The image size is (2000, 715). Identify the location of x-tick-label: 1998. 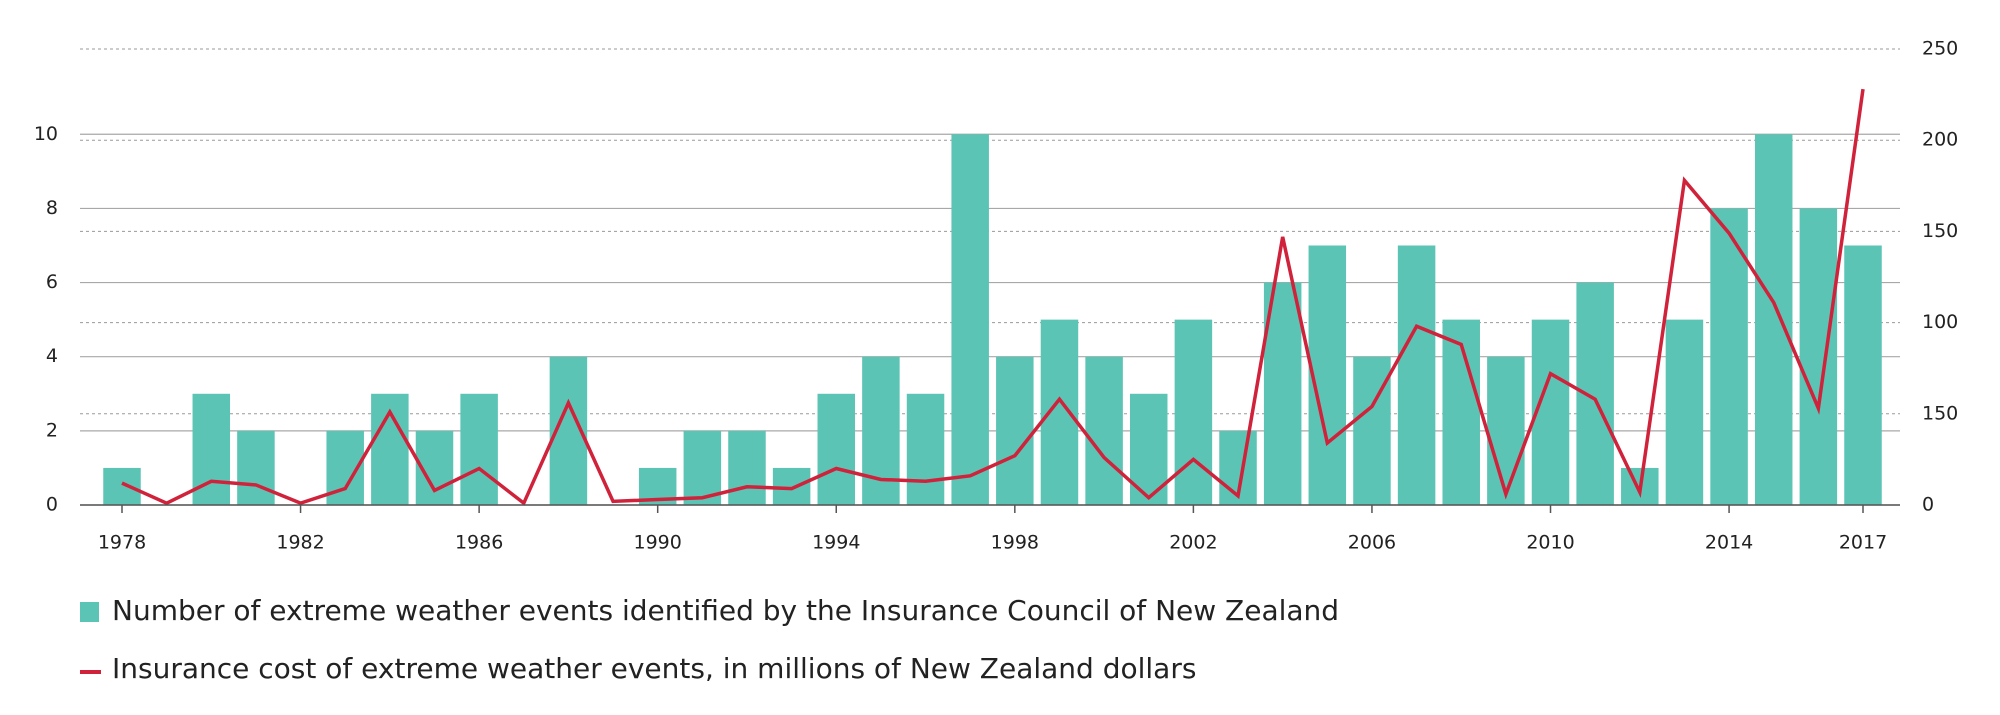
(1015, 543).